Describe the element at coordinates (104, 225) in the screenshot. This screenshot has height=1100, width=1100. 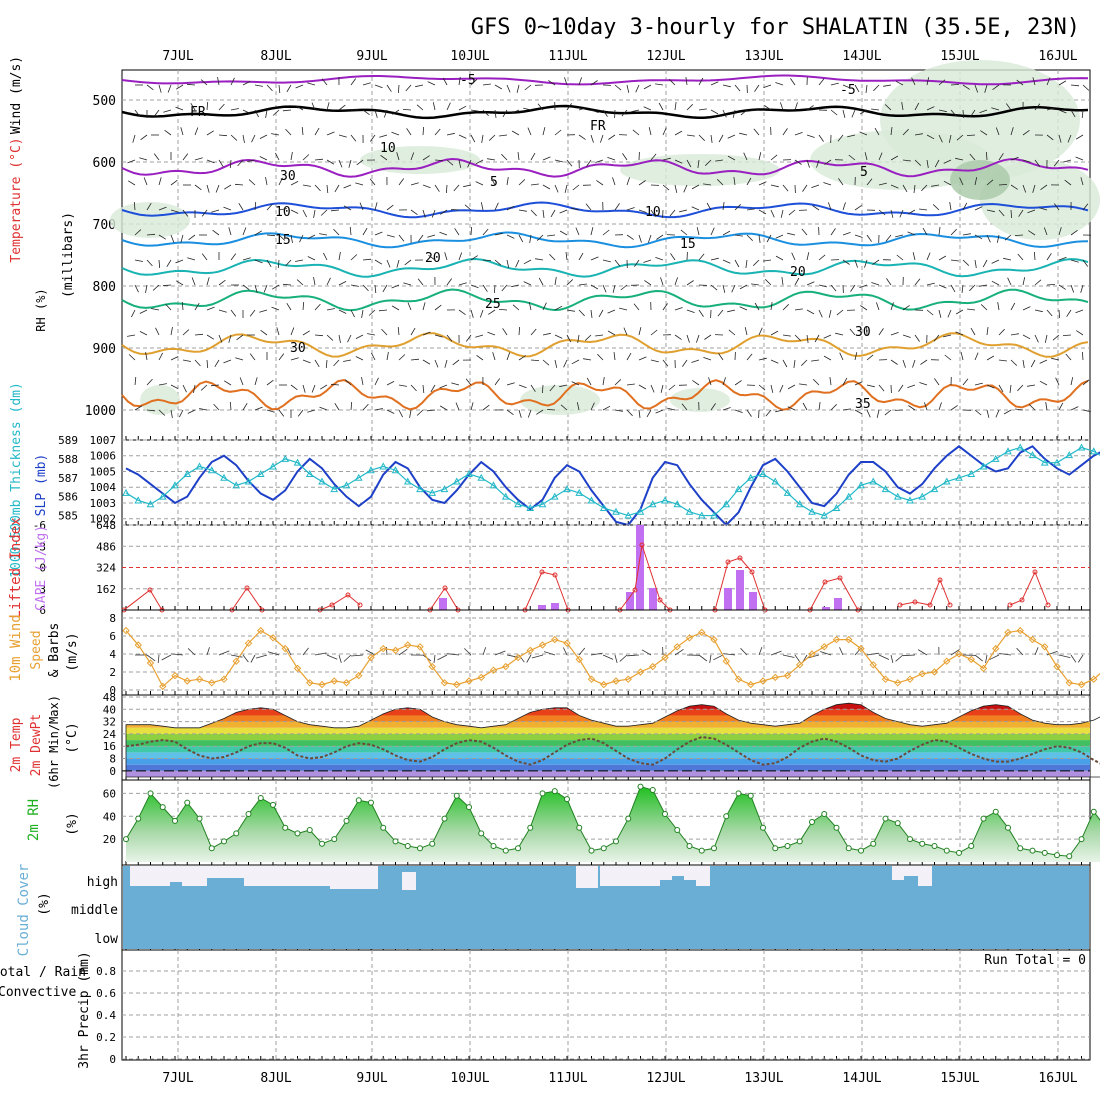
I see `pressure-tick: 700` at that location.